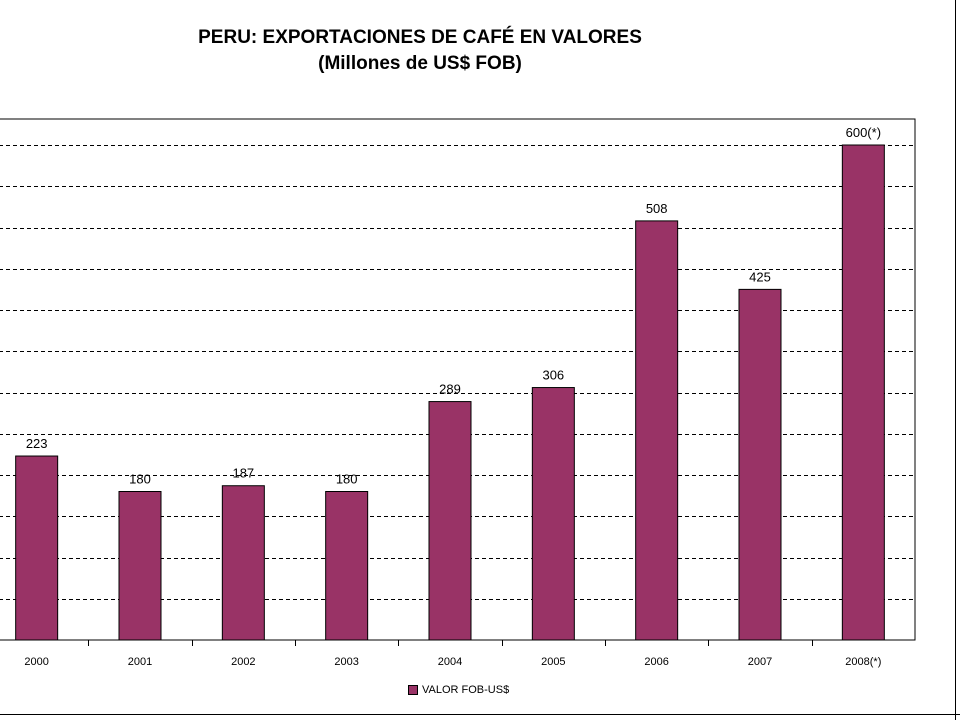 This screenshot has width=960, height=720. Describe the element at coordinates (955, 360) in the screenshot. I see `frame-right-border` at that location.